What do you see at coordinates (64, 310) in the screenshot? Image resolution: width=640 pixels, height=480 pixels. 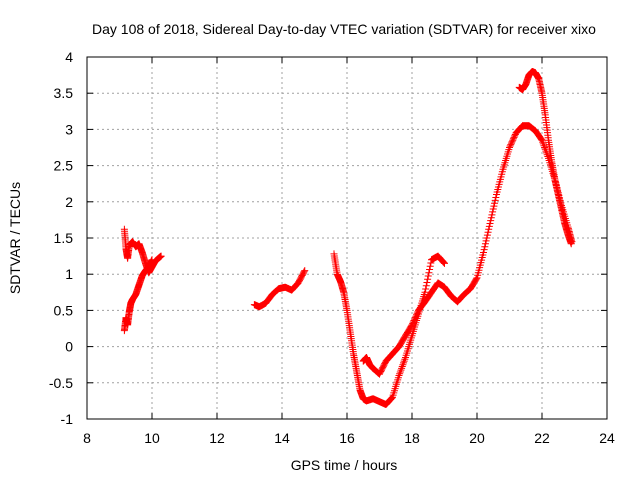 I see `y-tick-label: 0.5` at bounding box center [64, 310].